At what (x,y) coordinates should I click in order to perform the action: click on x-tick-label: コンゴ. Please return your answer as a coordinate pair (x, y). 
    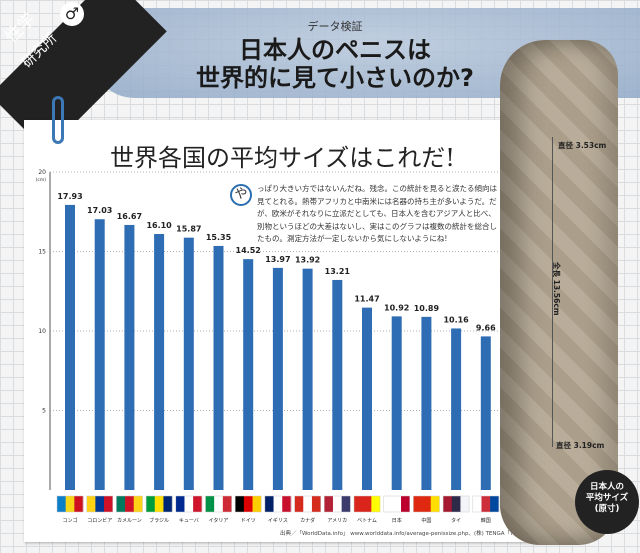
    Looking at the image, I should click on (69, 520).